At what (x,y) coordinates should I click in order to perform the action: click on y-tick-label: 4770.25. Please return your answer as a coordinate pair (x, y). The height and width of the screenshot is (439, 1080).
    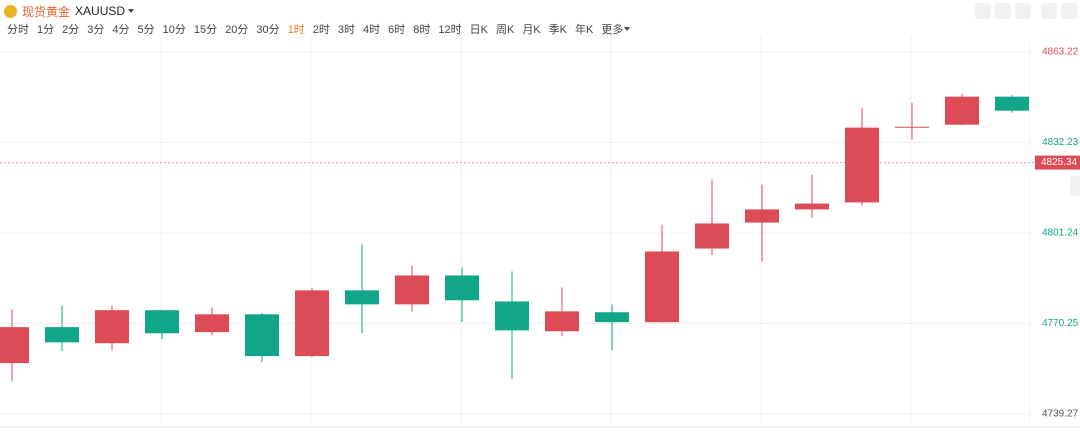
    Looking at the image, I should click on (1060, 323).